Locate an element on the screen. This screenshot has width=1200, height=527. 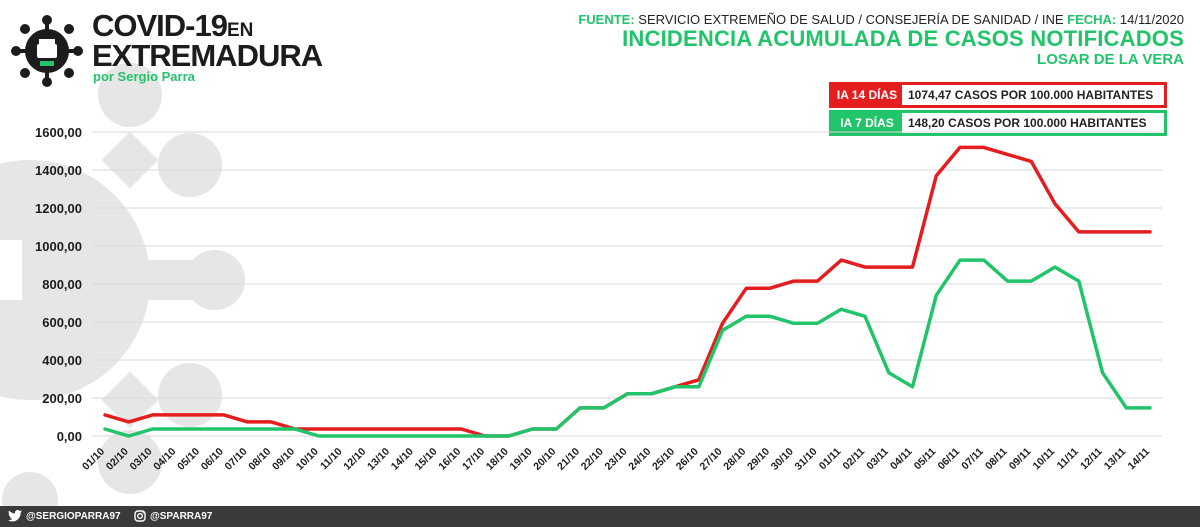
brand-suffix: EN is located at coordinates (240, 30).